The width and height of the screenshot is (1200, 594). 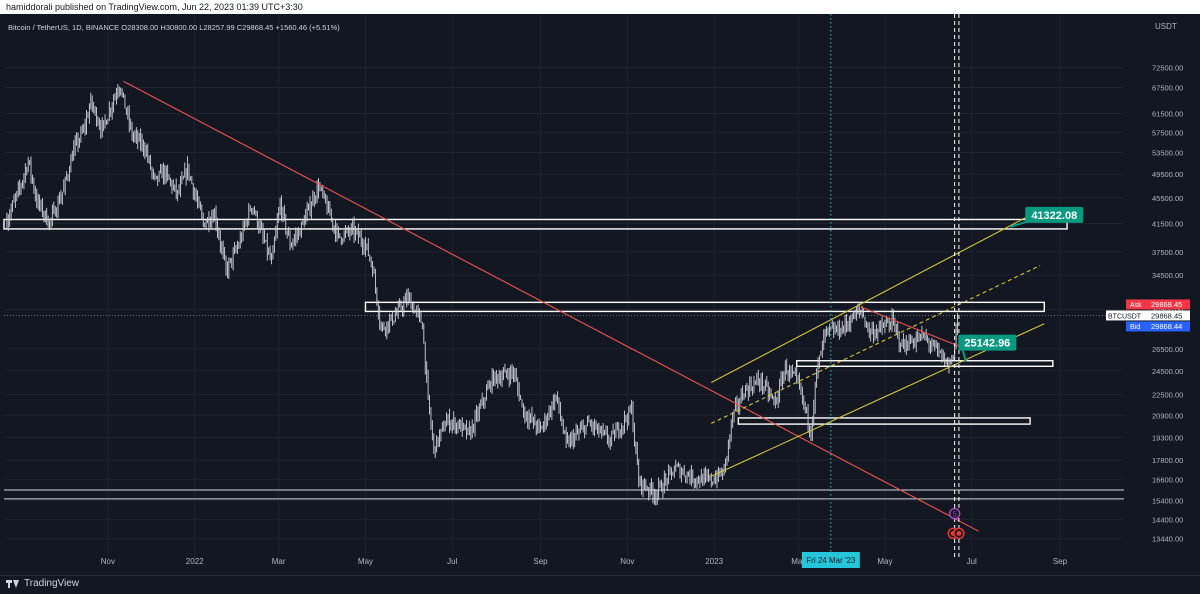 What do you see at coordinates (1167, 68) in the screenshot?
I see `price-tick-label: 72500.00` at bounding box center [1167, 68].